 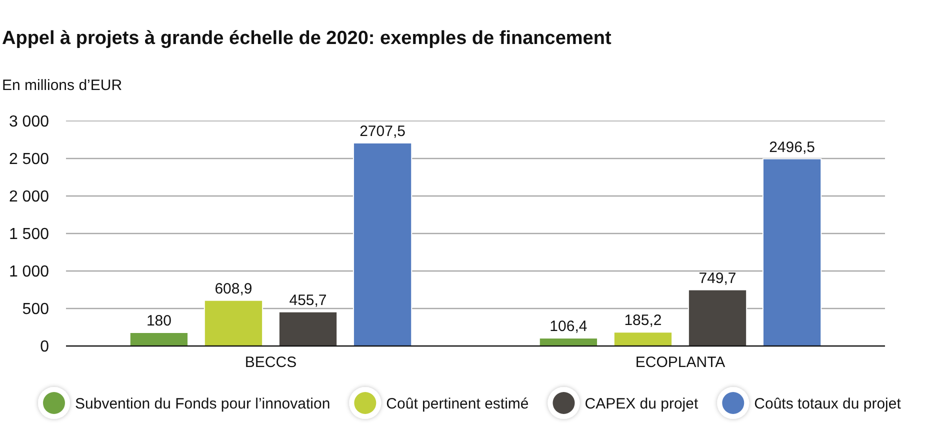 What do you see at coordinates (307, 38) in the screenshot?
I see `chart-title: Appel à projets à grande échelle de 2020: exemples de financement` at bounding box center [307, 38].